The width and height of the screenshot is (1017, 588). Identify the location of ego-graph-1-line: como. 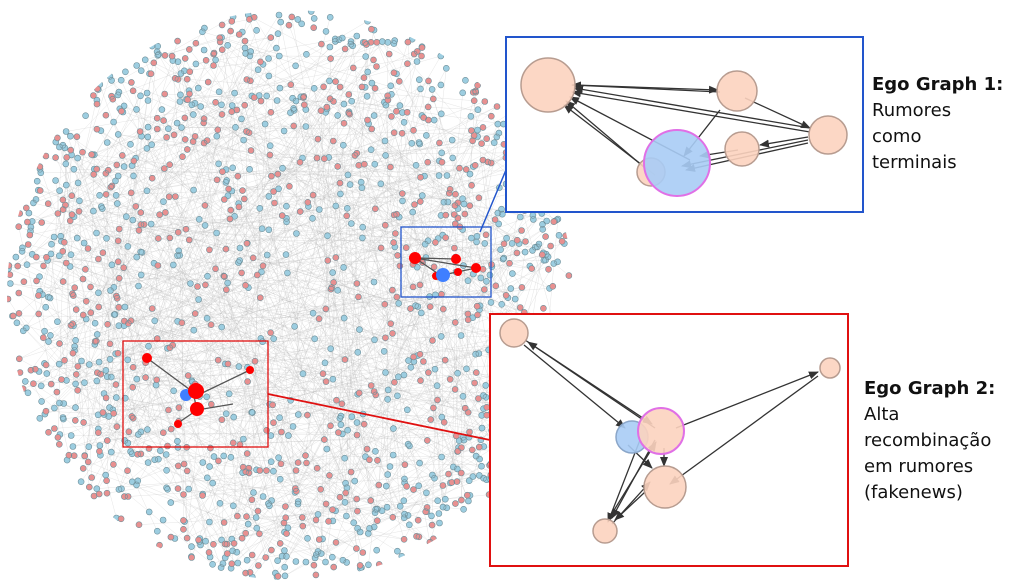
(897, 136).